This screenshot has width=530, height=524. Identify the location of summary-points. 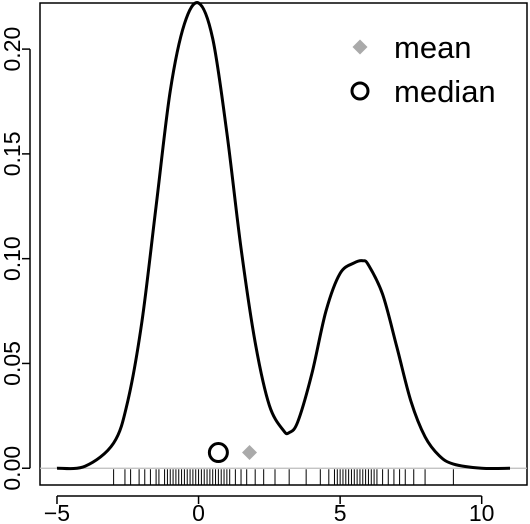
(232, 453).